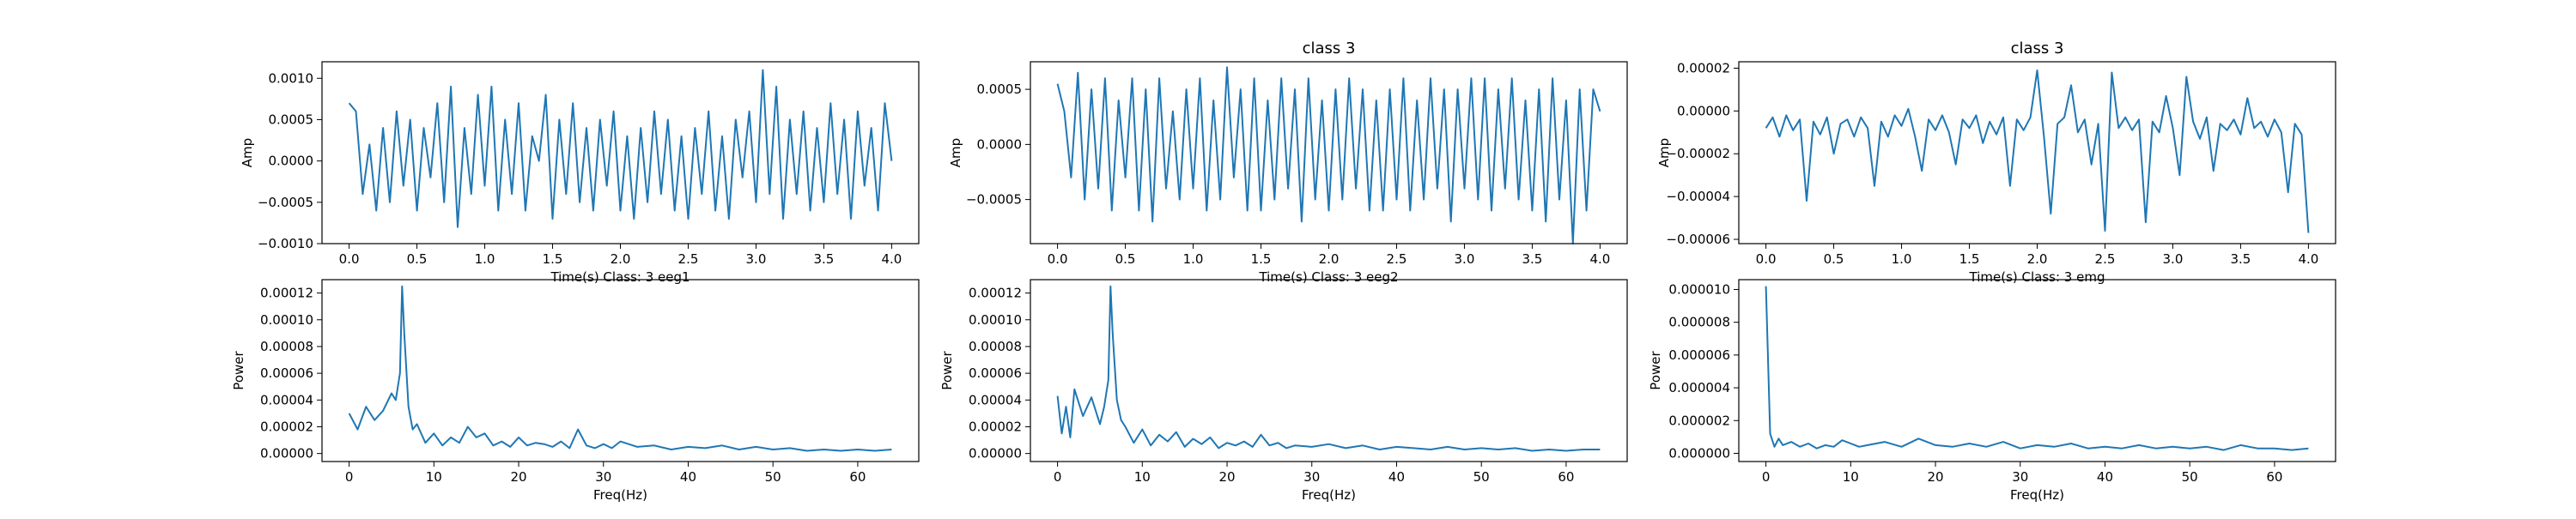  Describe the element at coordinates (291, 119) in the screenshot. I see `y-tick-label: 0.0005` at that location.